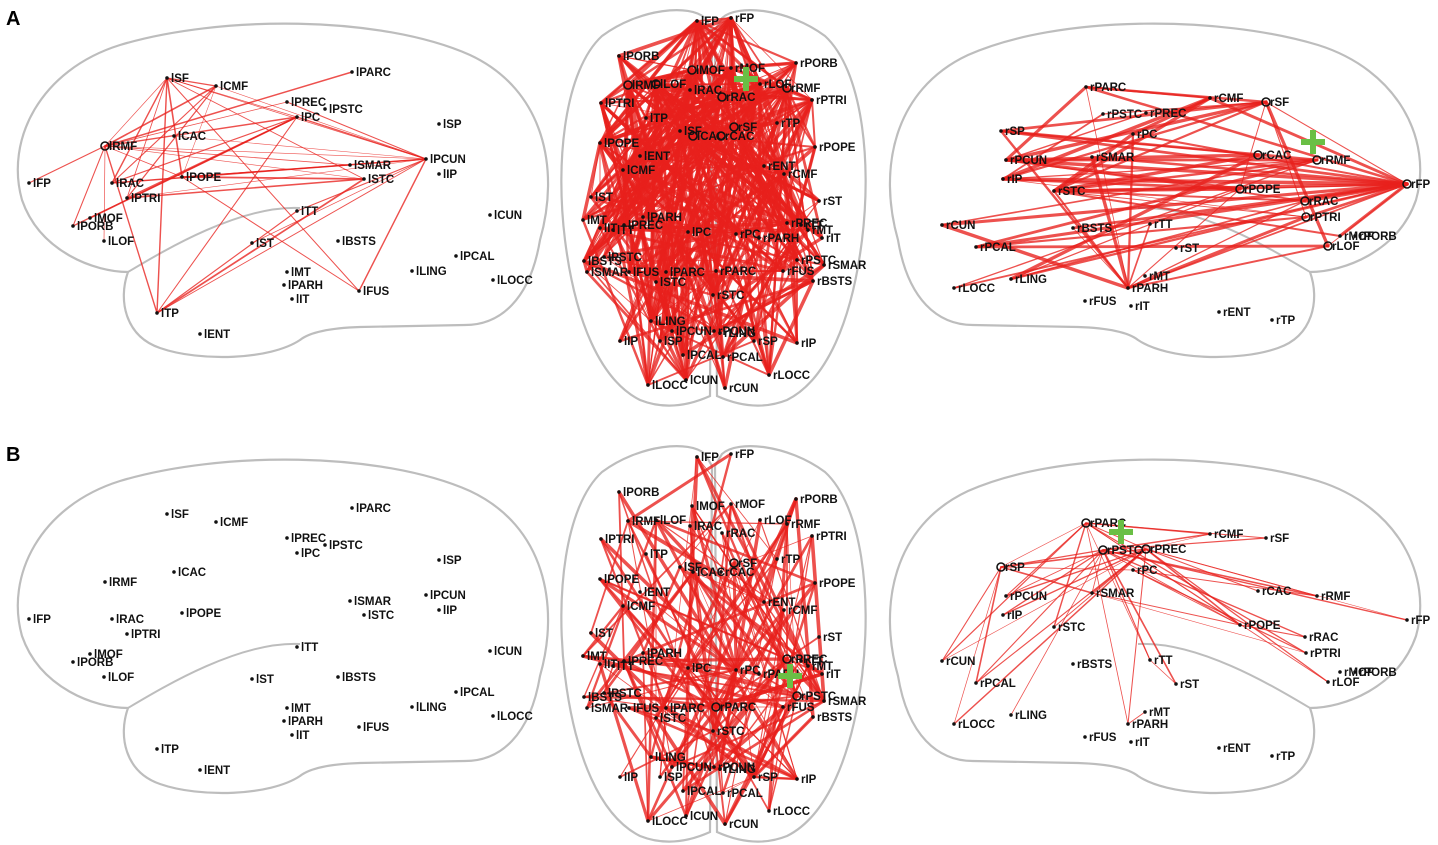  I want to click on region-label: rPCUN, so click(736, 768).